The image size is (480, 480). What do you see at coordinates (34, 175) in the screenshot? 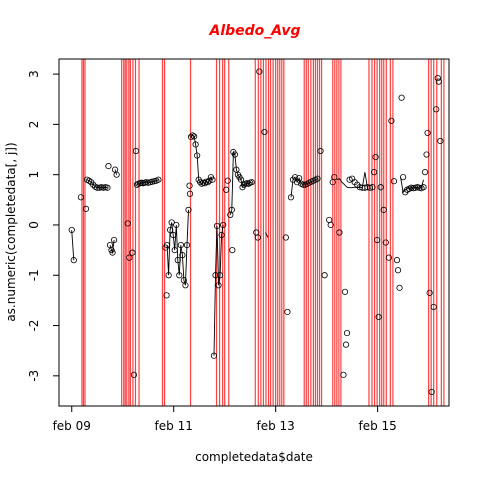
I see `y-tick-label: 1` at bounding box center [34, 175].